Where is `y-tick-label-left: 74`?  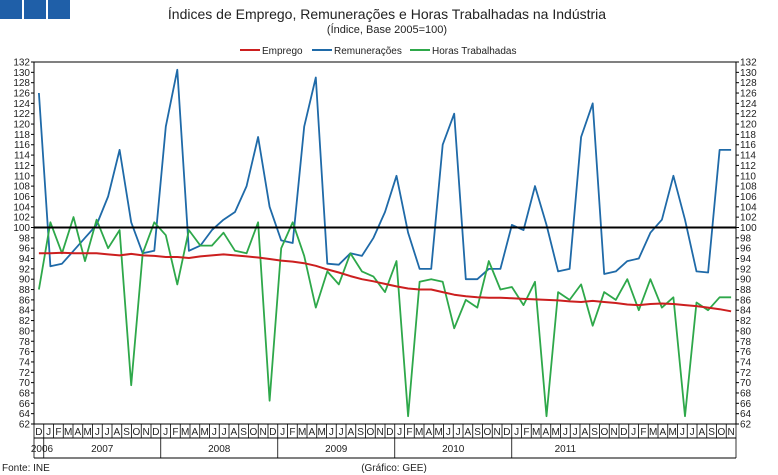
y-tick-label-left: 74 is located at coordinates (25, 362).